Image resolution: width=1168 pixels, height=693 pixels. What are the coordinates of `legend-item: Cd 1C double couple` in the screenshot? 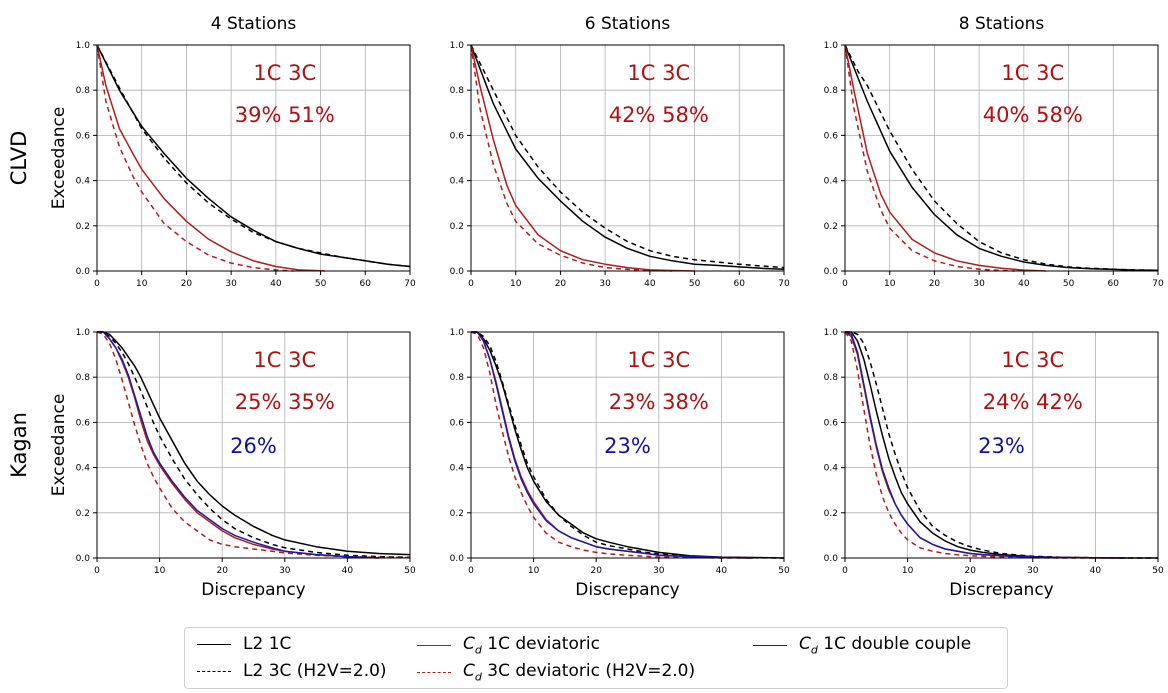 It's located at (862, 645).